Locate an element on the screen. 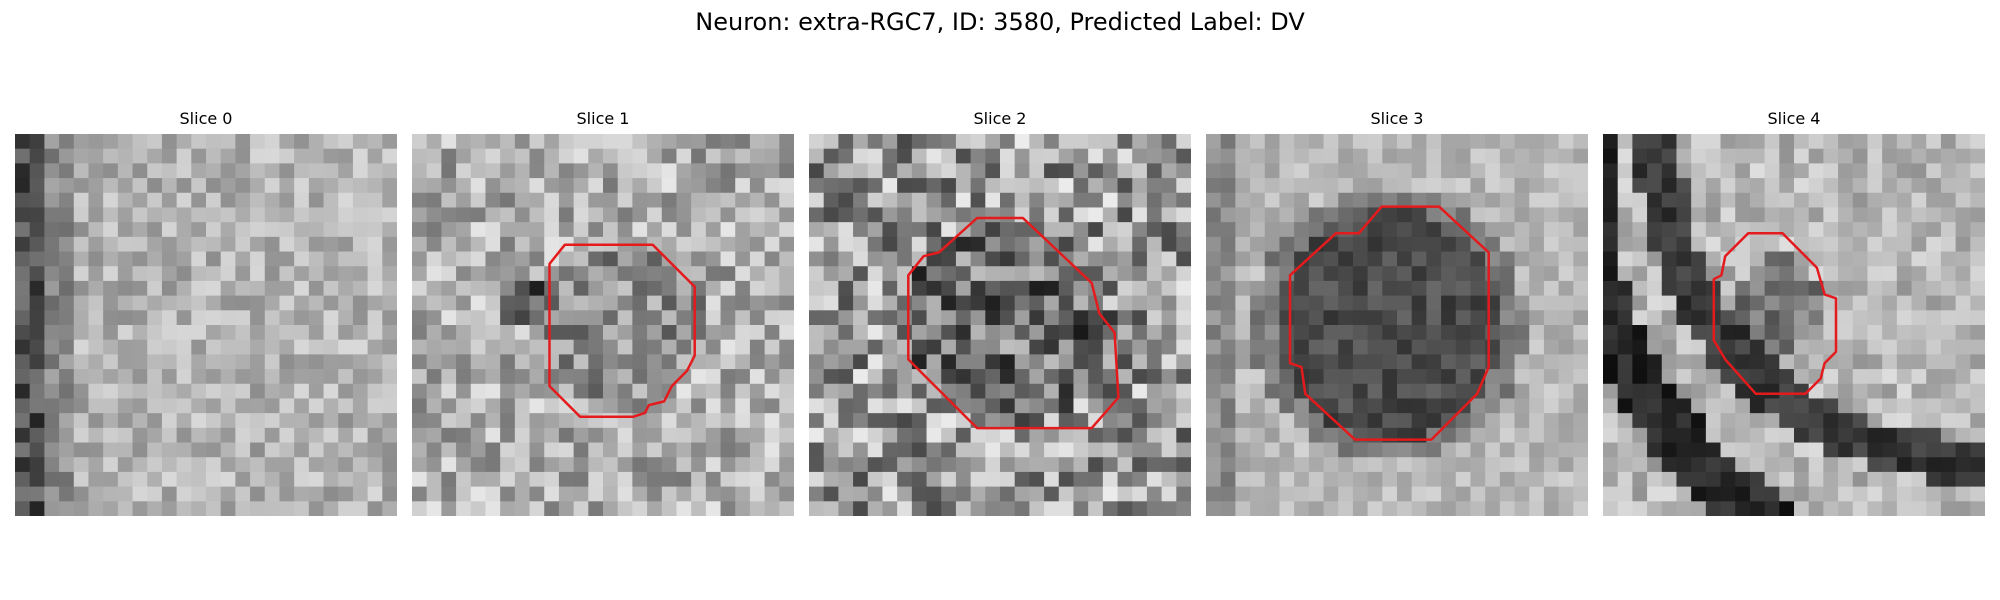  slice-panel-1: Slice 1 is located at coordinates (603, 312).